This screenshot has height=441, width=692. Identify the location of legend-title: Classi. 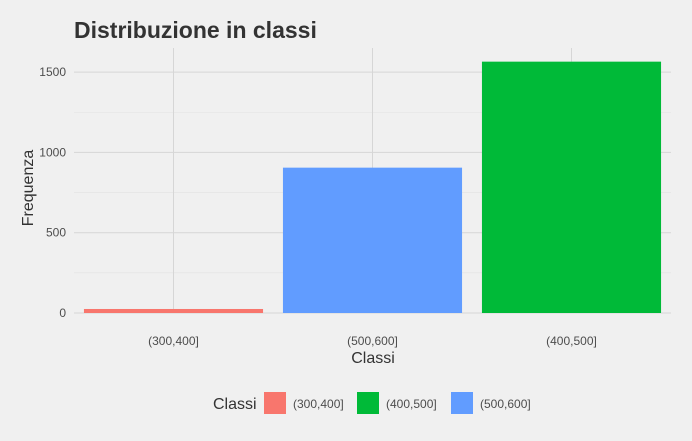
(235, 404).